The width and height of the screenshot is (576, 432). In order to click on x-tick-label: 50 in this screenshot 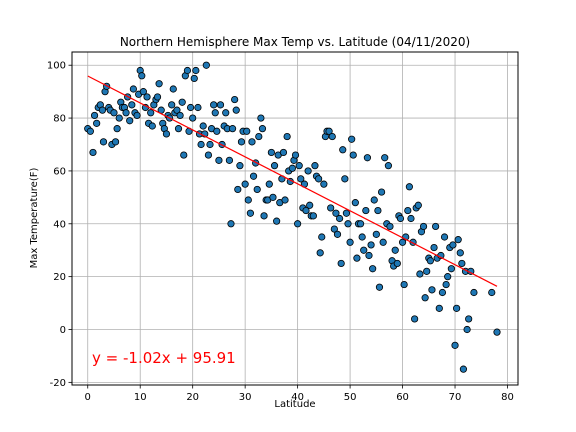, I will do `click(350, 397)`.